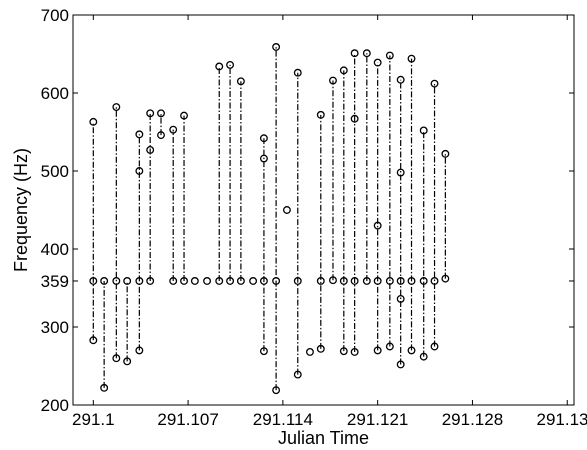 The height and width of the screenshot is (450, 587). I want to click on y-tick-label: 400, so click(55, 249).